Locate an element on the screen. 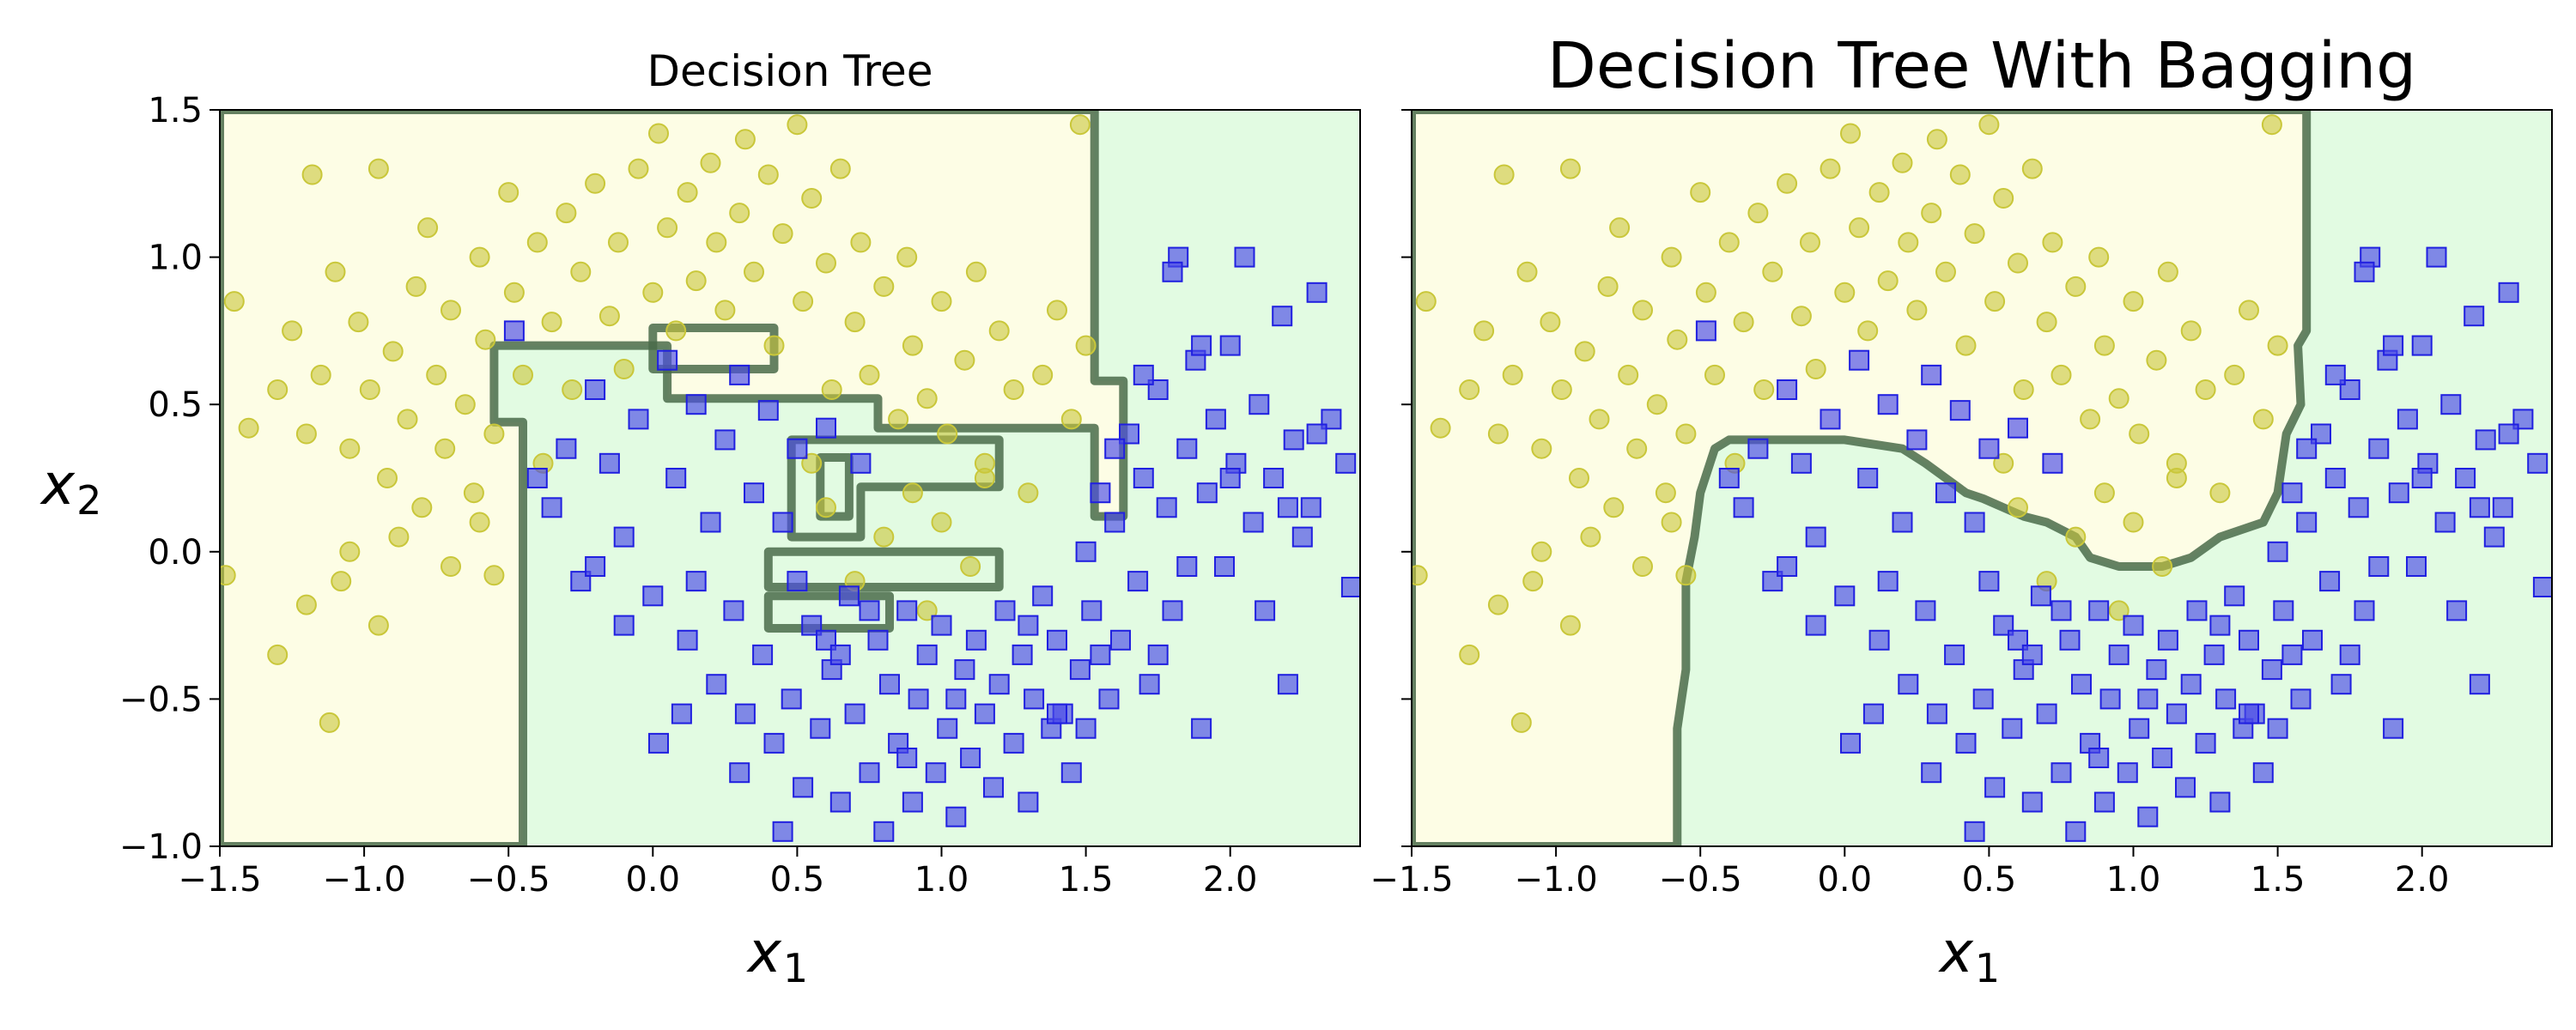 The image size is (2576, 1030). y-tick-label: 0.0 is located at coordinates (175, 553).